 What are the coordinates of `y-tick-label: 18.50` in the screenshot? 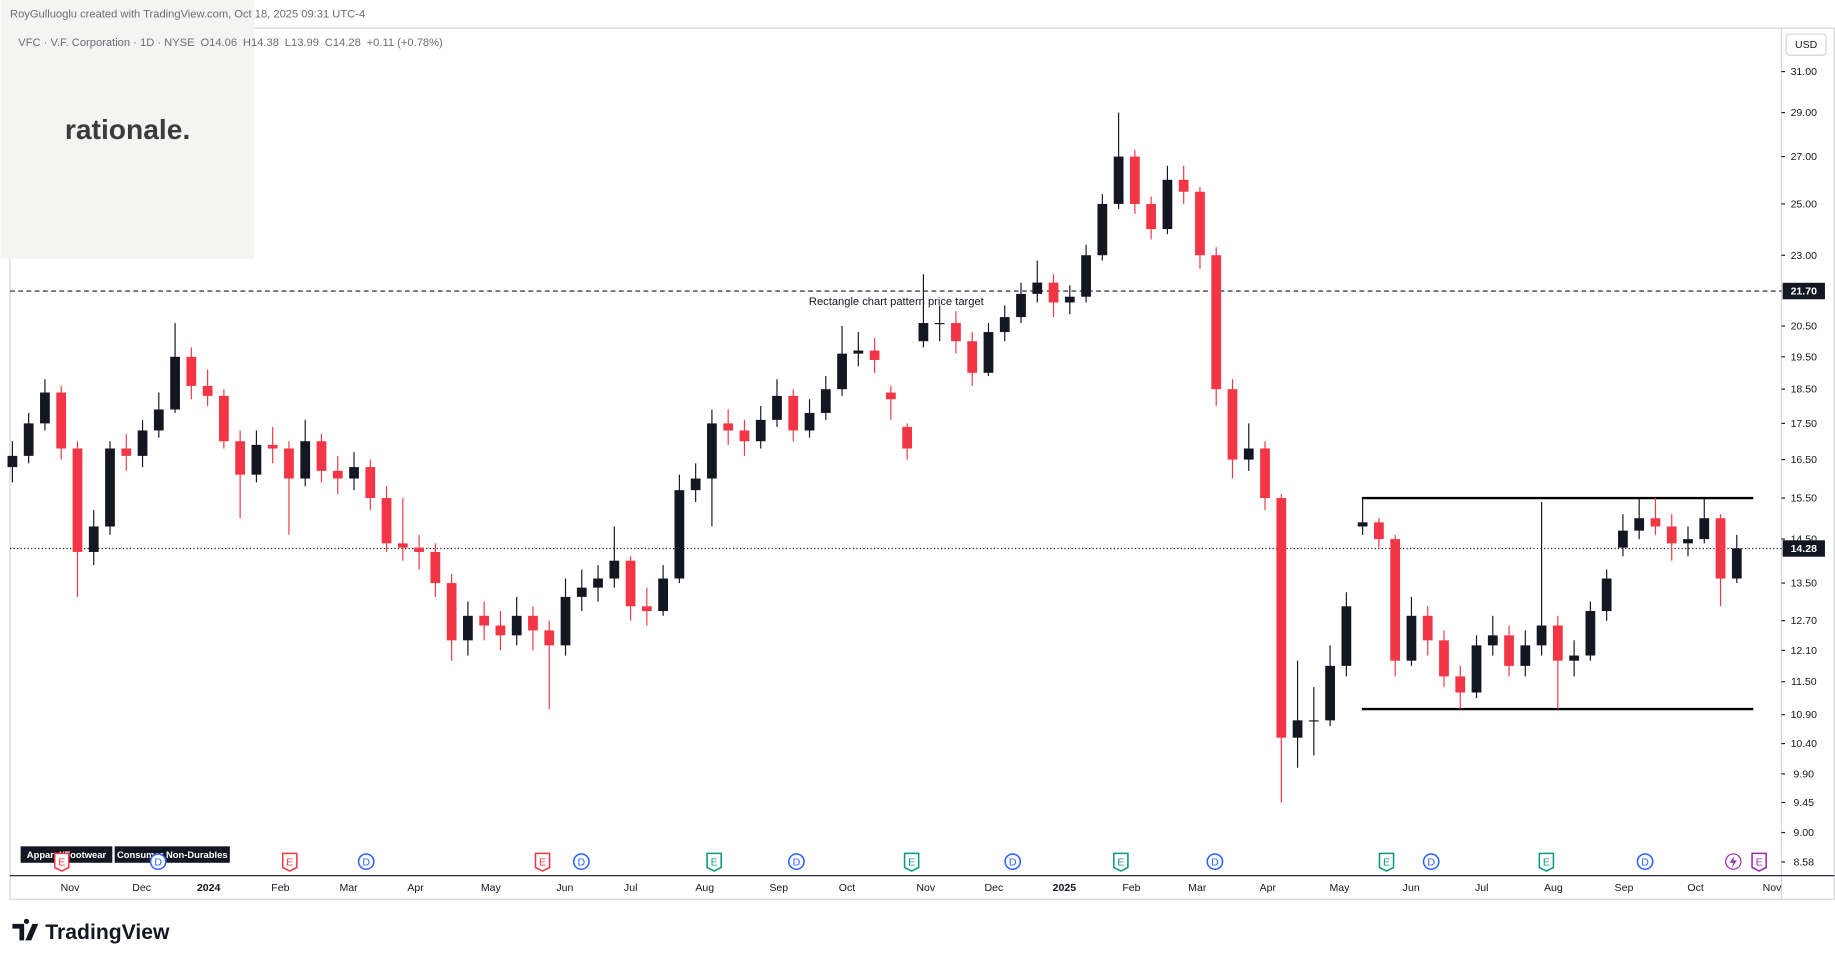 It's located at (1804, 390).